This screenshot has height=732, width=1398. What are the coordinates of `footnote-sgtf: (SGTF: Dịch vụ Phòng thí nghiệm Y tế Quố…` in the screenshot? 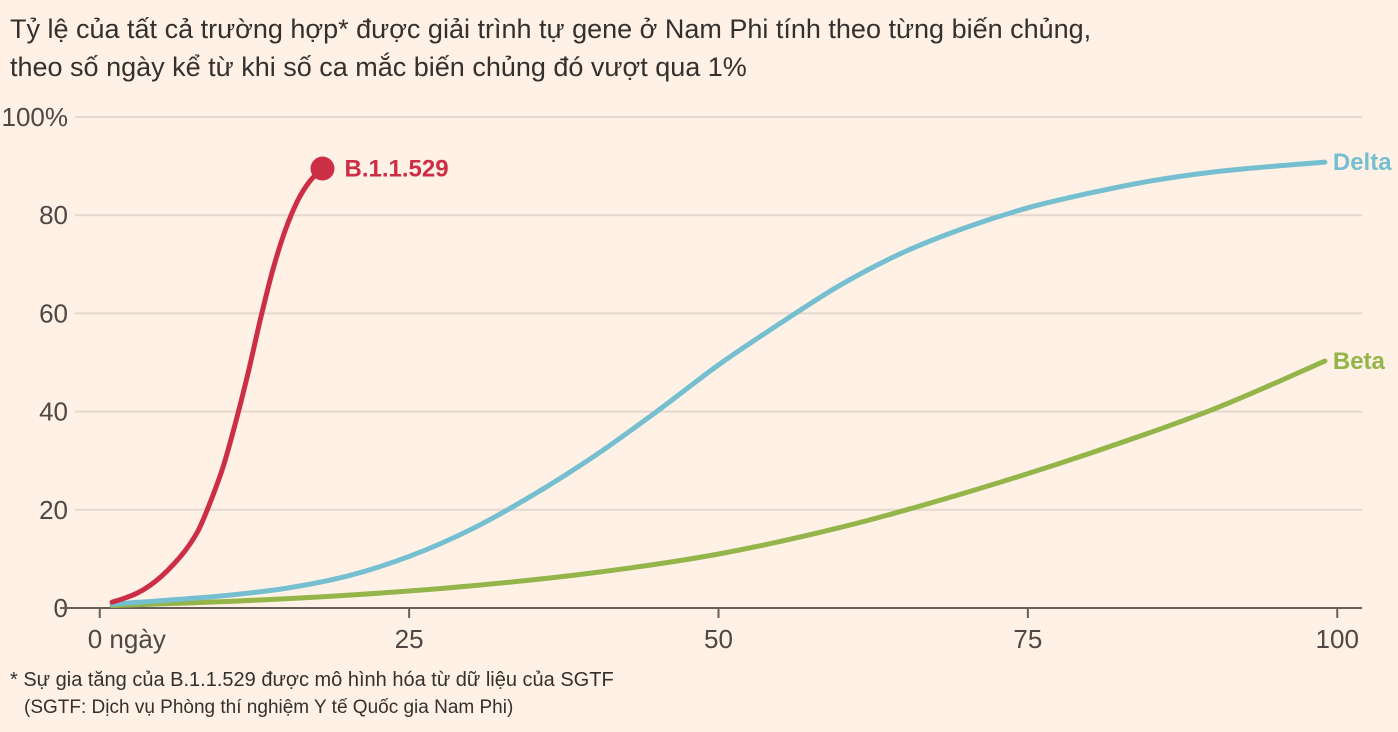 It's located at (269, 707).